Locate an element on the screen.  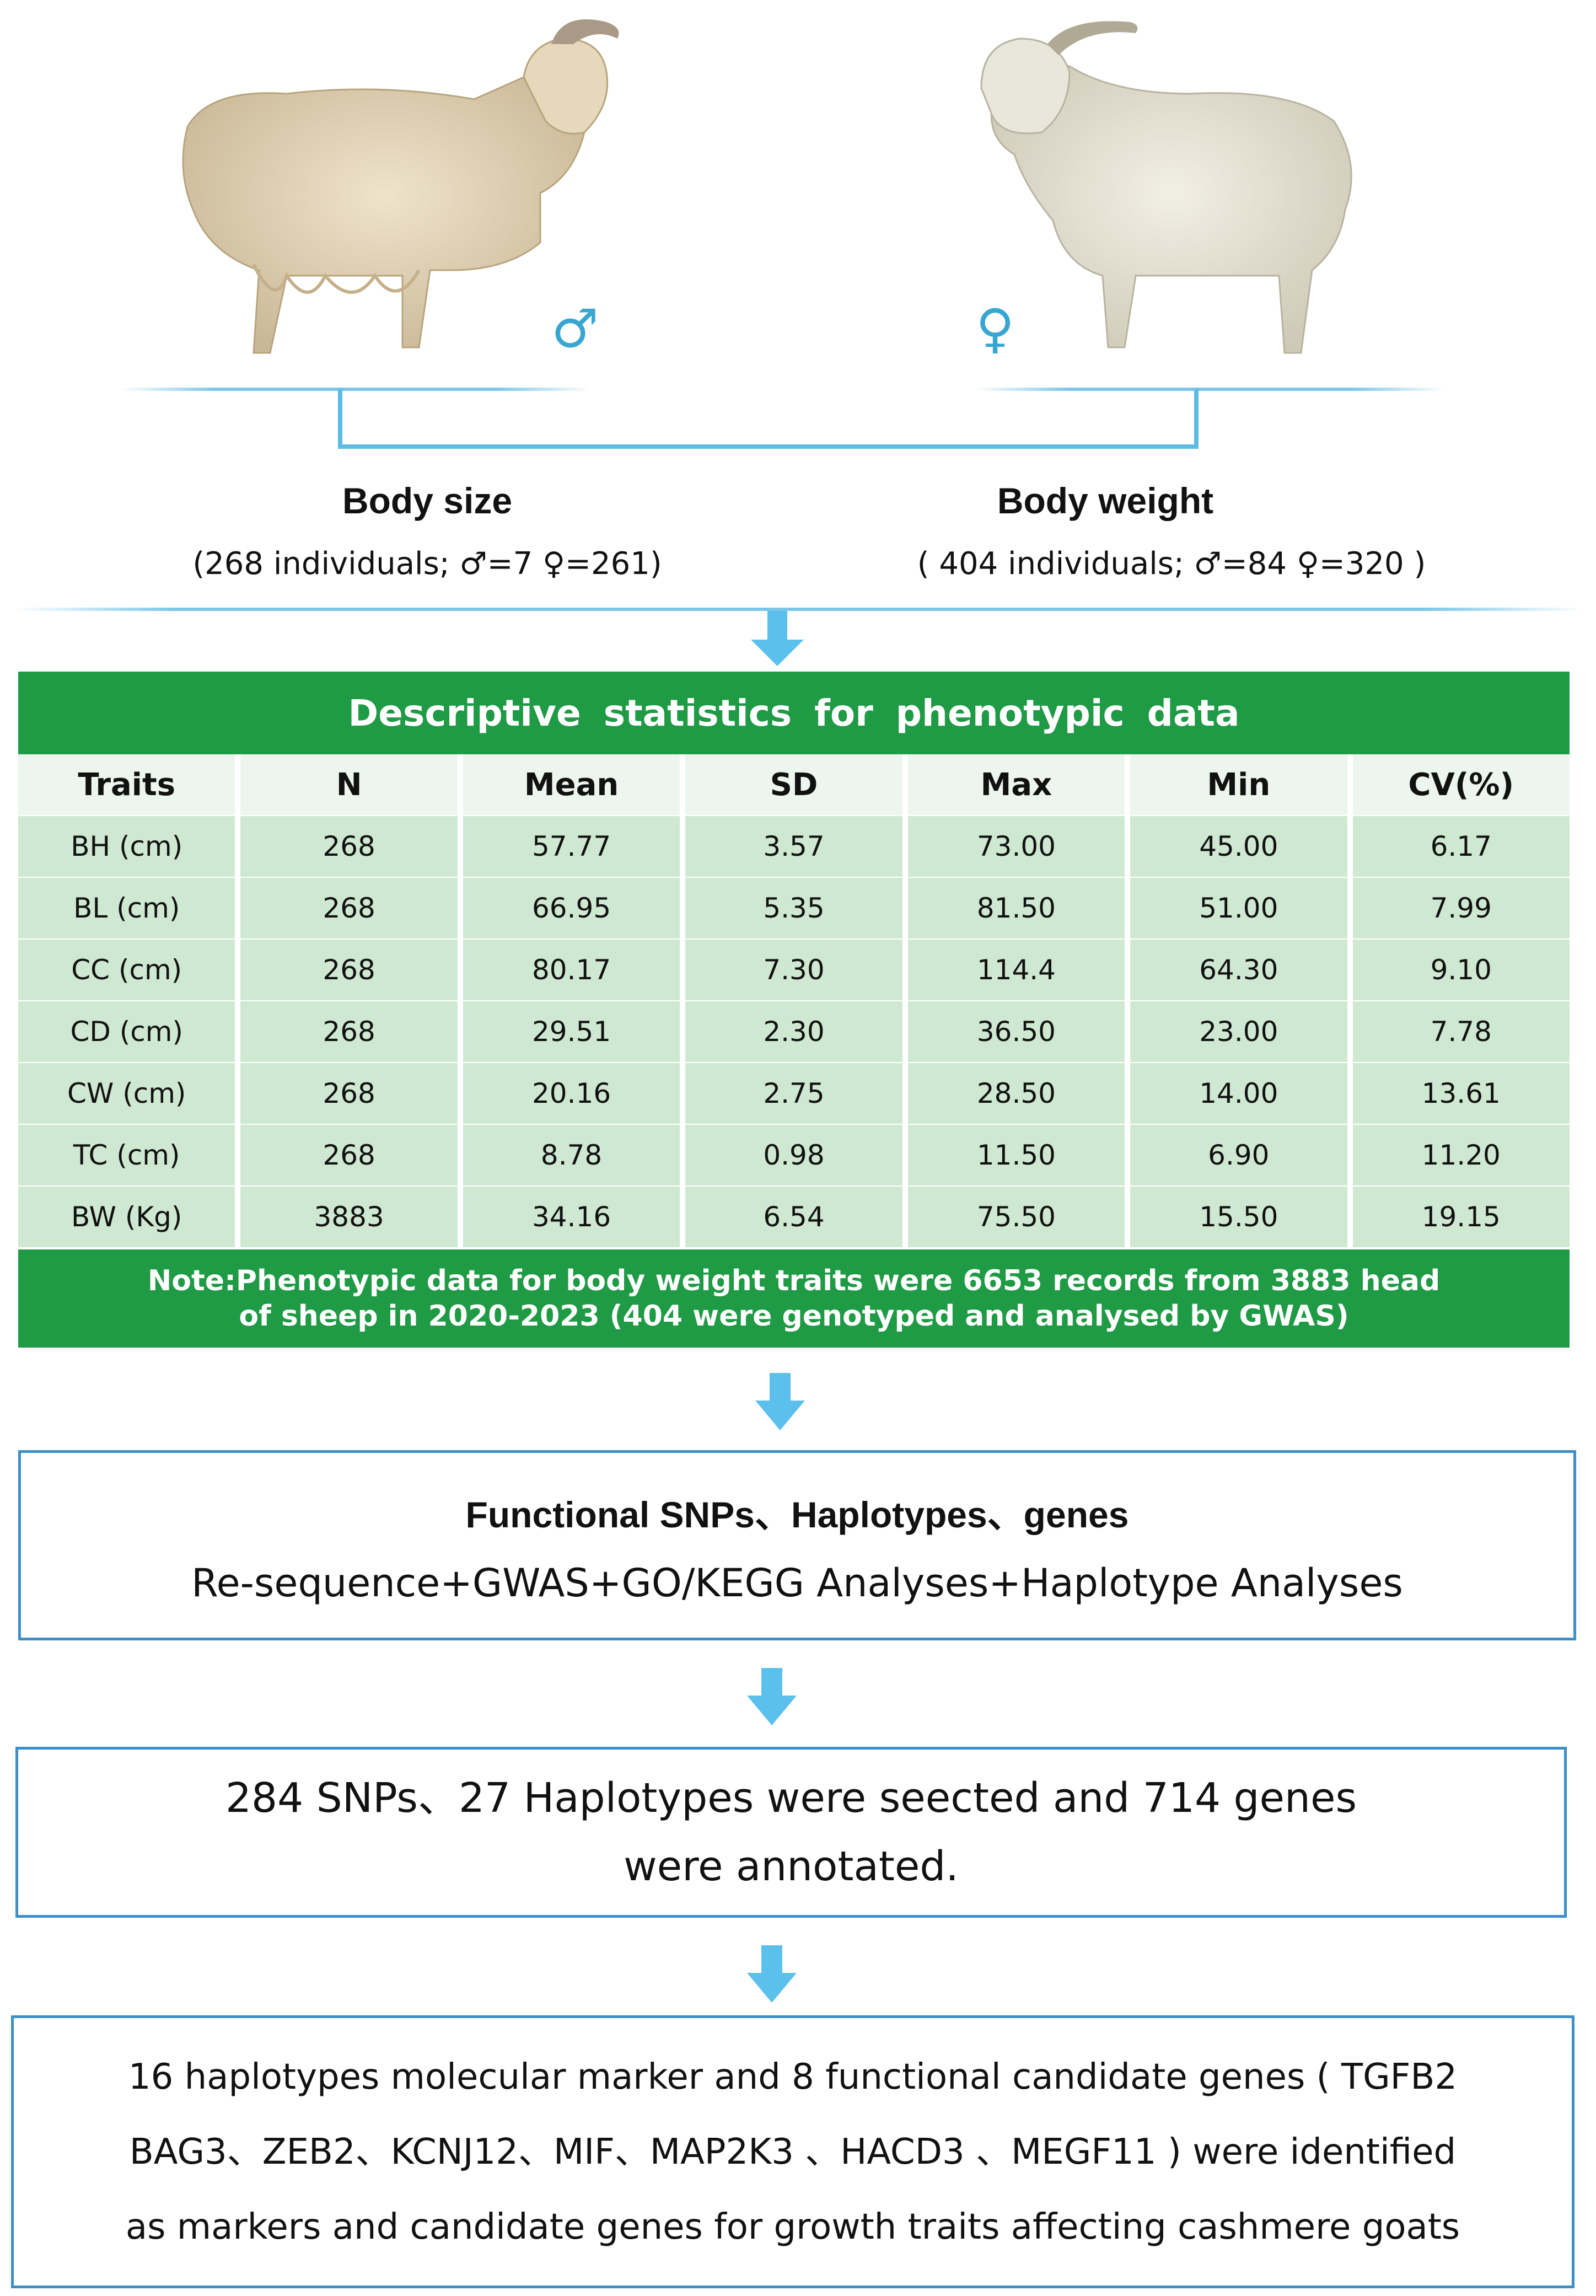
value-cell: 64.30 is located at coordinates (1239, 970).